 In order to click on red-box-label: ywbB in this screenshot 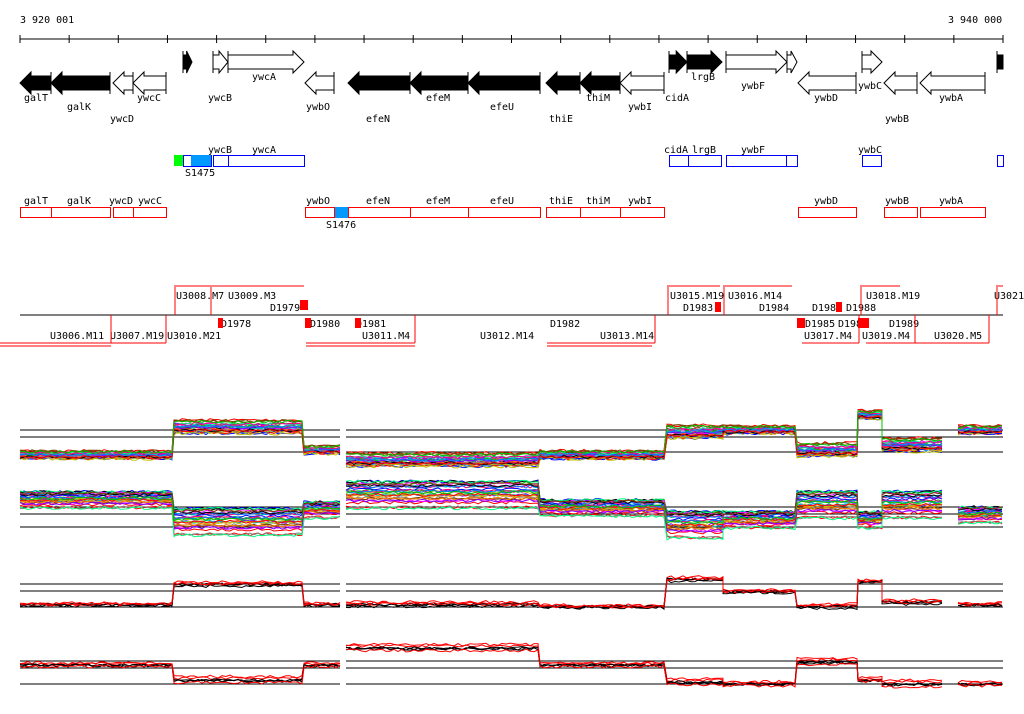, I will do `click(897, 201)`.